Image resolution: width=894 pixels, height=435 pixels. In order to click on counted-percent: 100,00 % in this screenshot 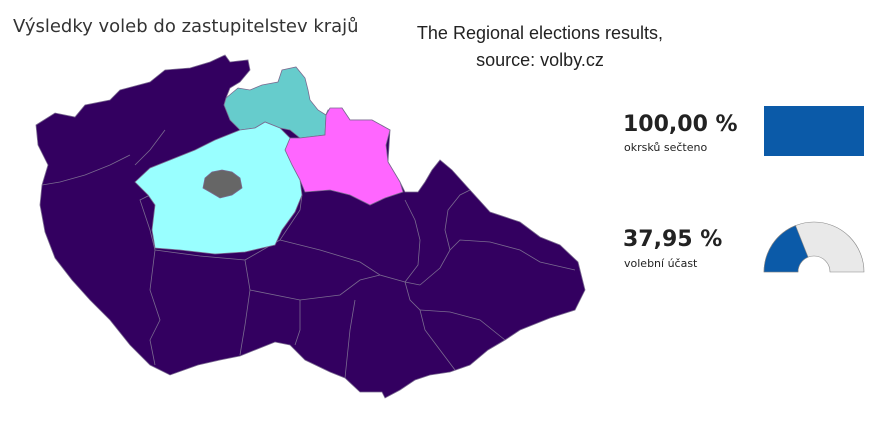, I will do `click(680, 124)`.